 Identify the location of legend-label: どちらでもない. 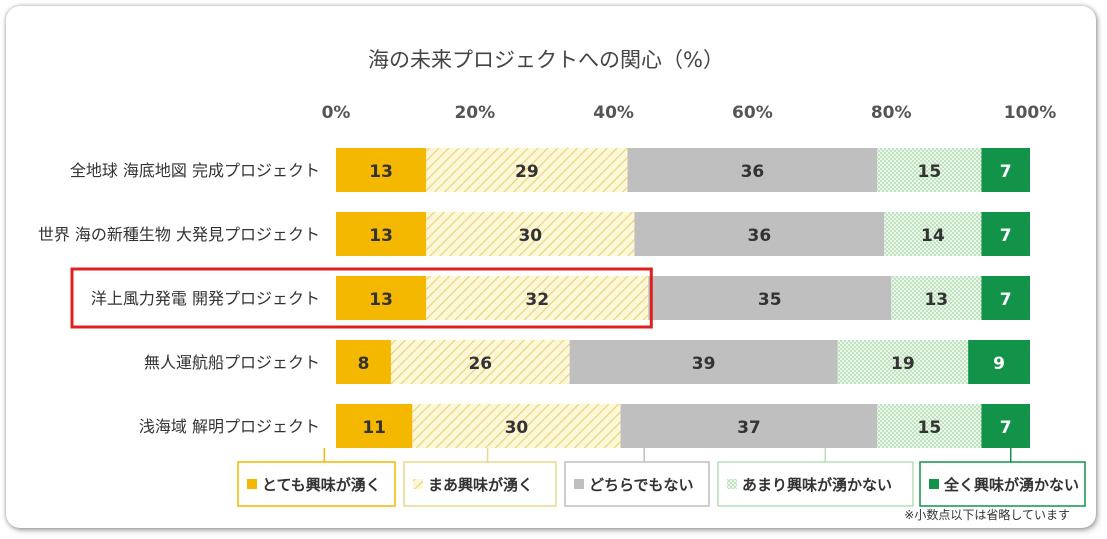
(641, 485).